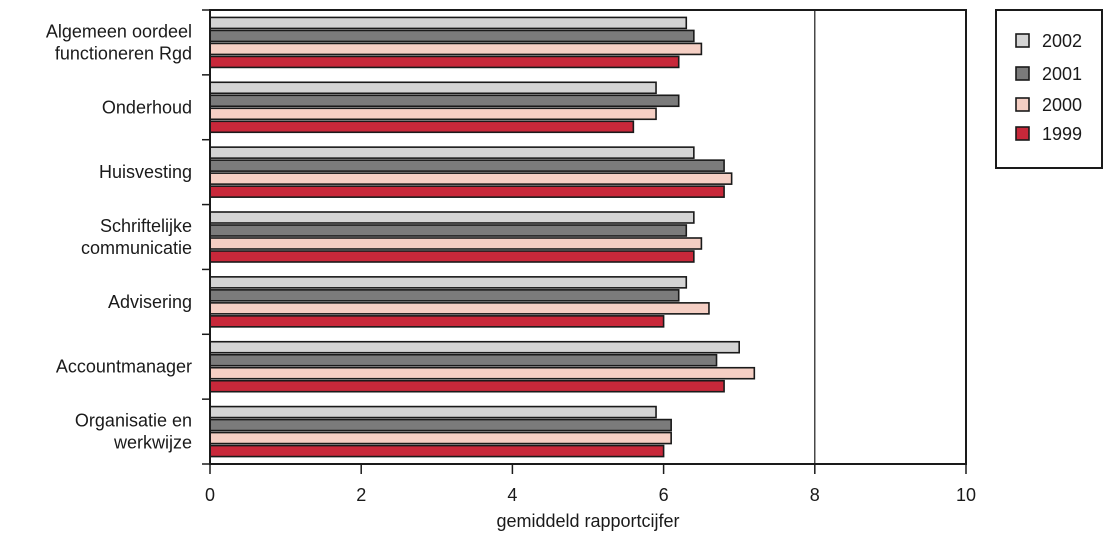 The image size is (1106, 535). I want to click on legend-label-2001: 2001, so click(1062, 74).